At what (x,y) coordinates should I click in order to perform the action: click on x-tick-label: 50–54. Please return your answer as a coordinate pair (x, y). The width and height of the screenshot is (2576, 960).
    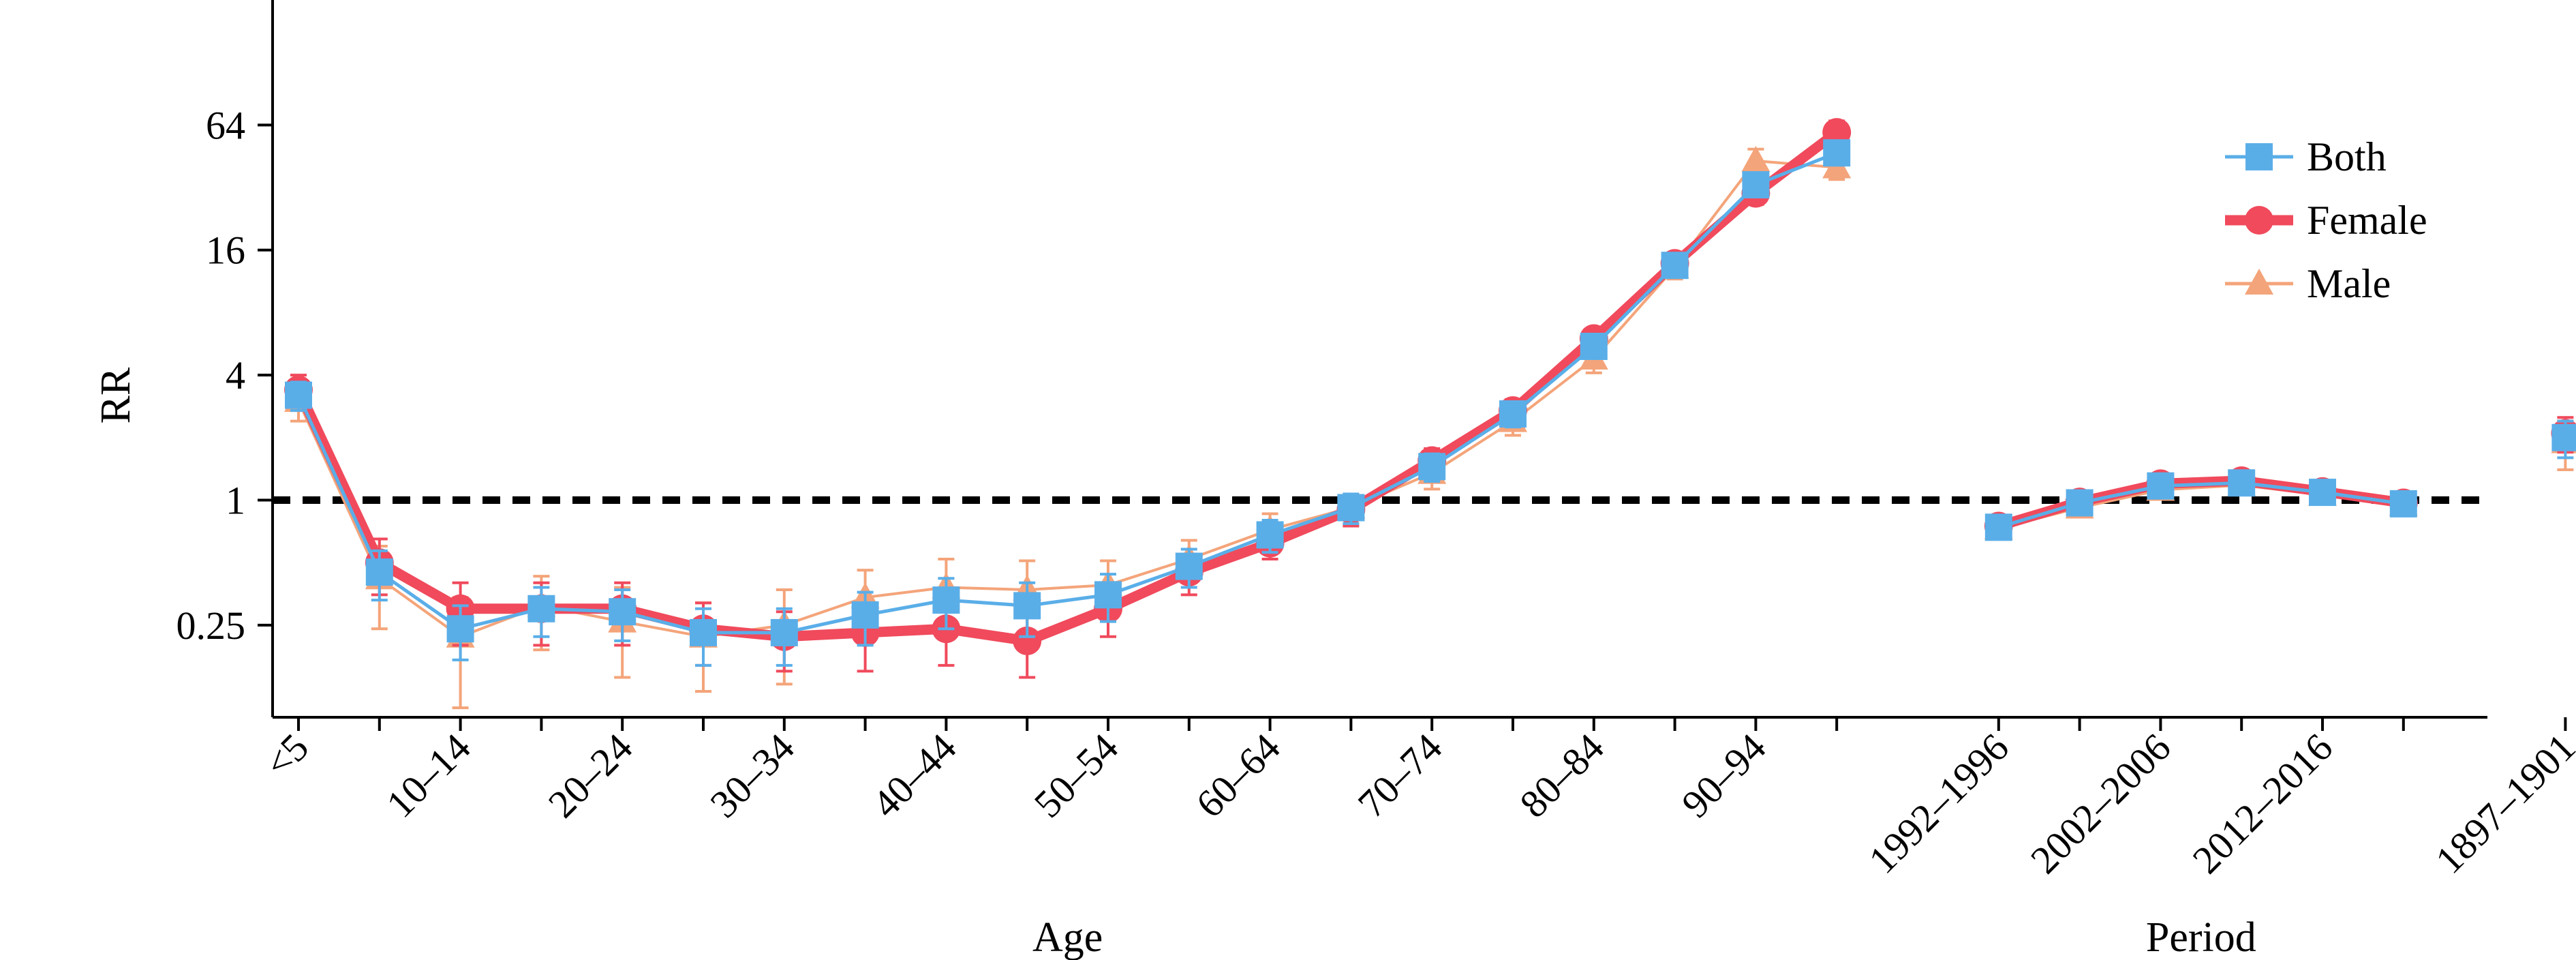
    Looking at the image, I should click on (1076, 775).